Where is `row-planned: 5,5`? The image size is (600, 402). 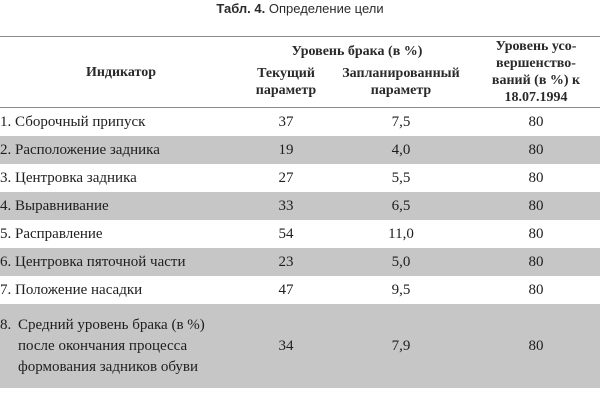 row-planned: 5,5 is located at coordinates (401, 178).